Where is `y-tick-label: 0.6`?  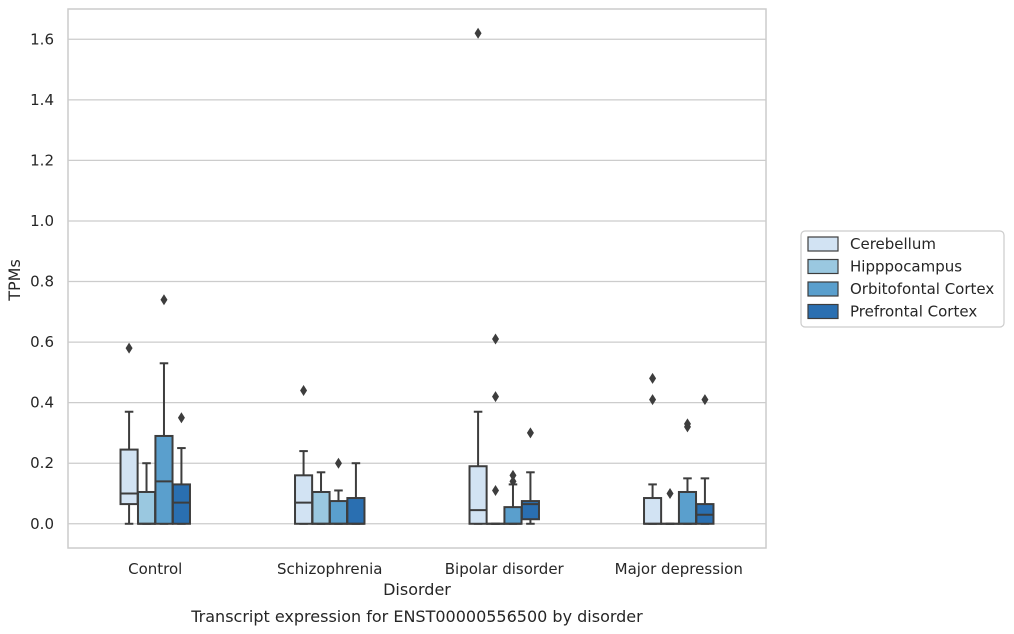 y-tick-label: 0.6 is located at coordinates (42, 342).